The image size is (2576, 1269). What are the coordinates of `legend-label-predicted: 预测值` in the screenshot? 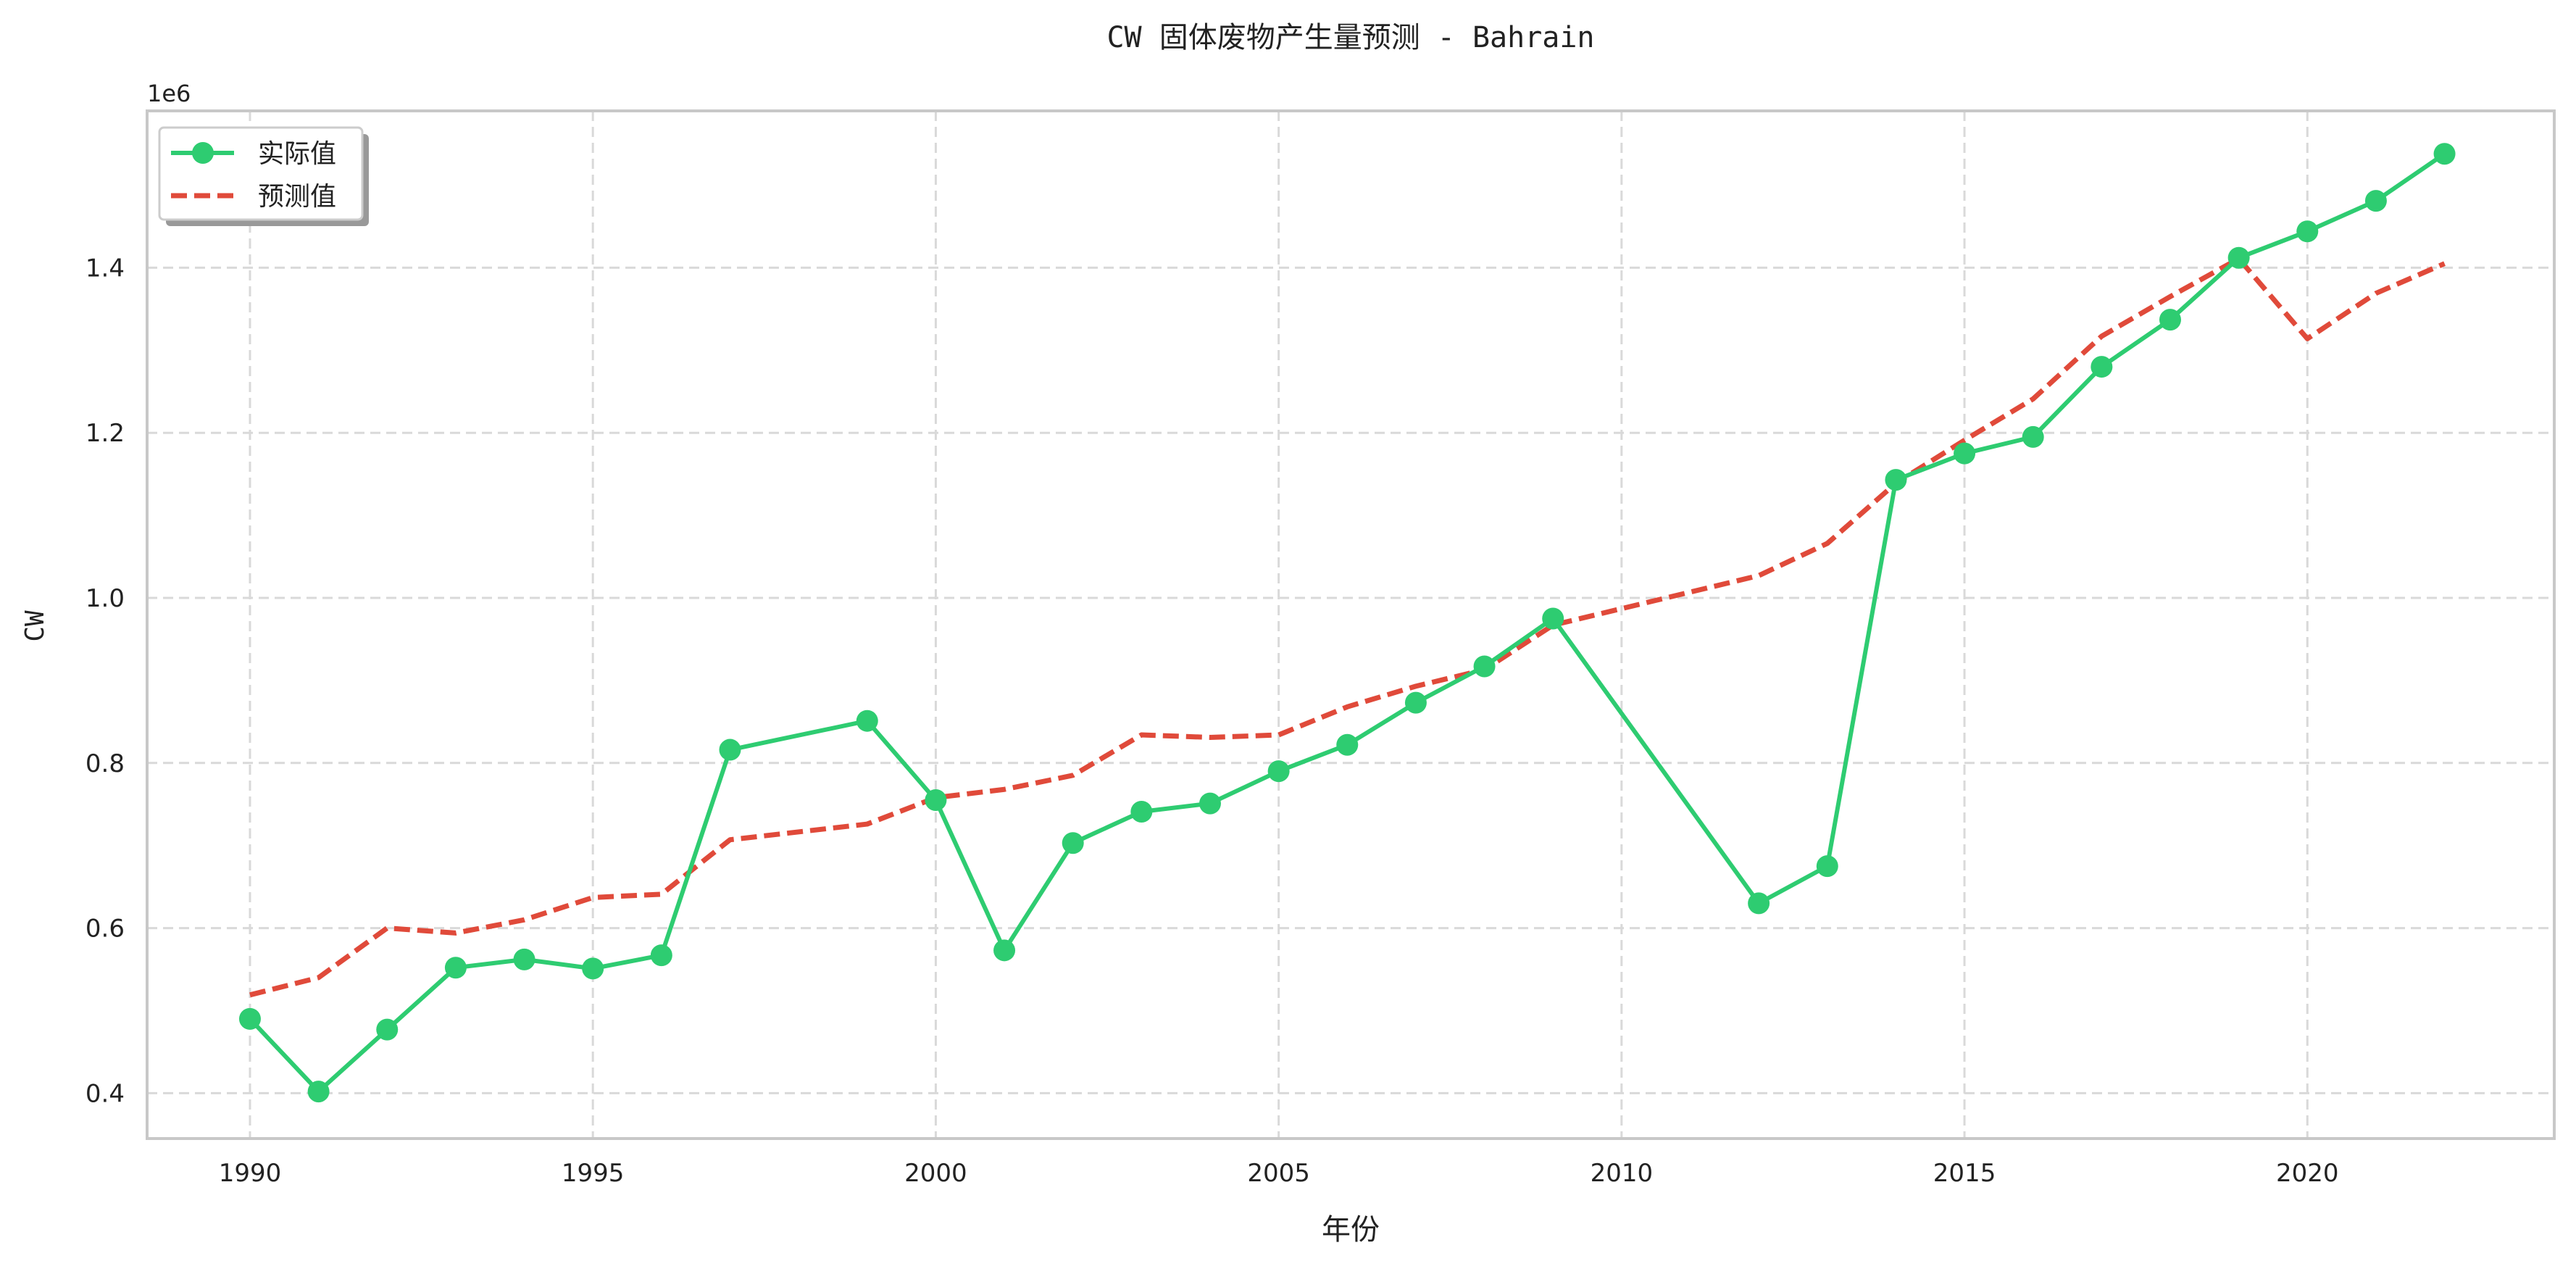 It's located at (297, 197).